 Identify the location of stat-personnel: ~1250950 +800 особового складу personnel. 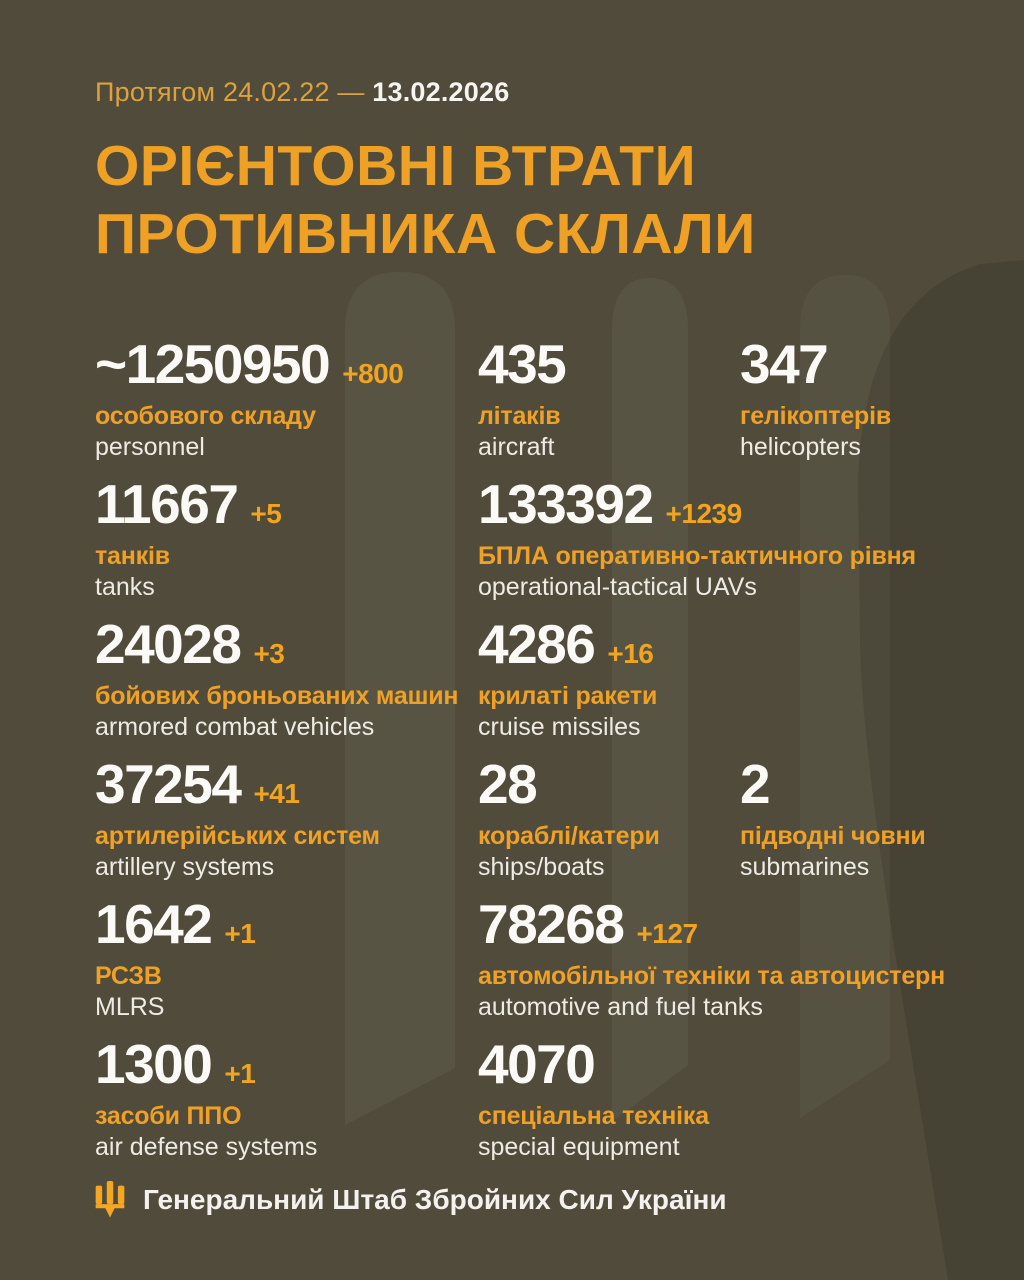
(286, 399).